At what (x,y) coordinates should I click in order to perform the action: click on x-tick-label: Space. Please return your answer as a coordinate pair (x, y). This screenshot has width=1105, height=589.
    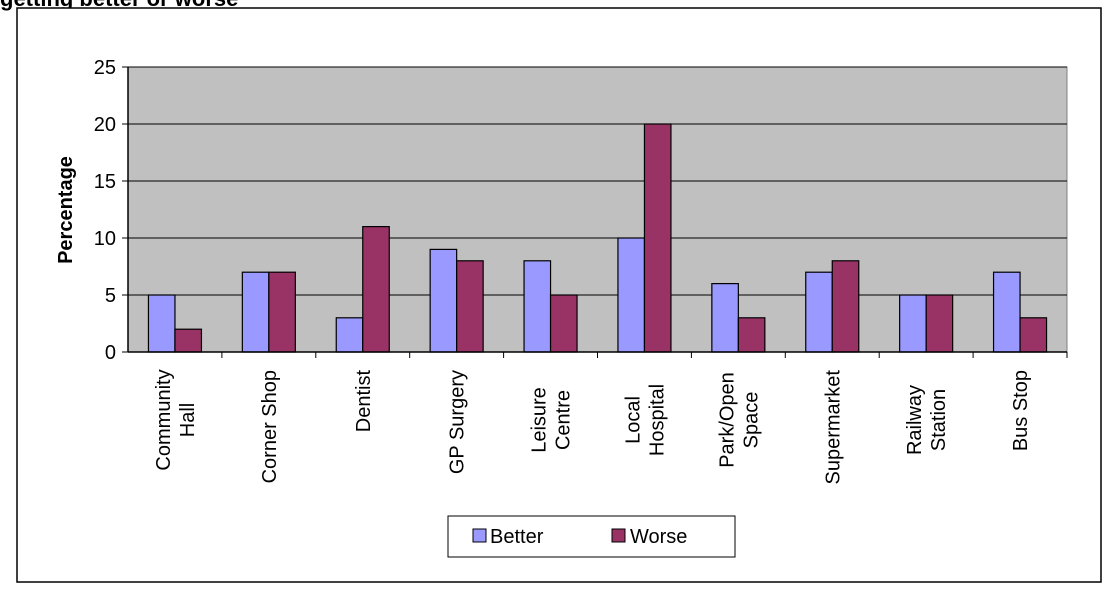
    Looking at the image, I should click on (751, 420).